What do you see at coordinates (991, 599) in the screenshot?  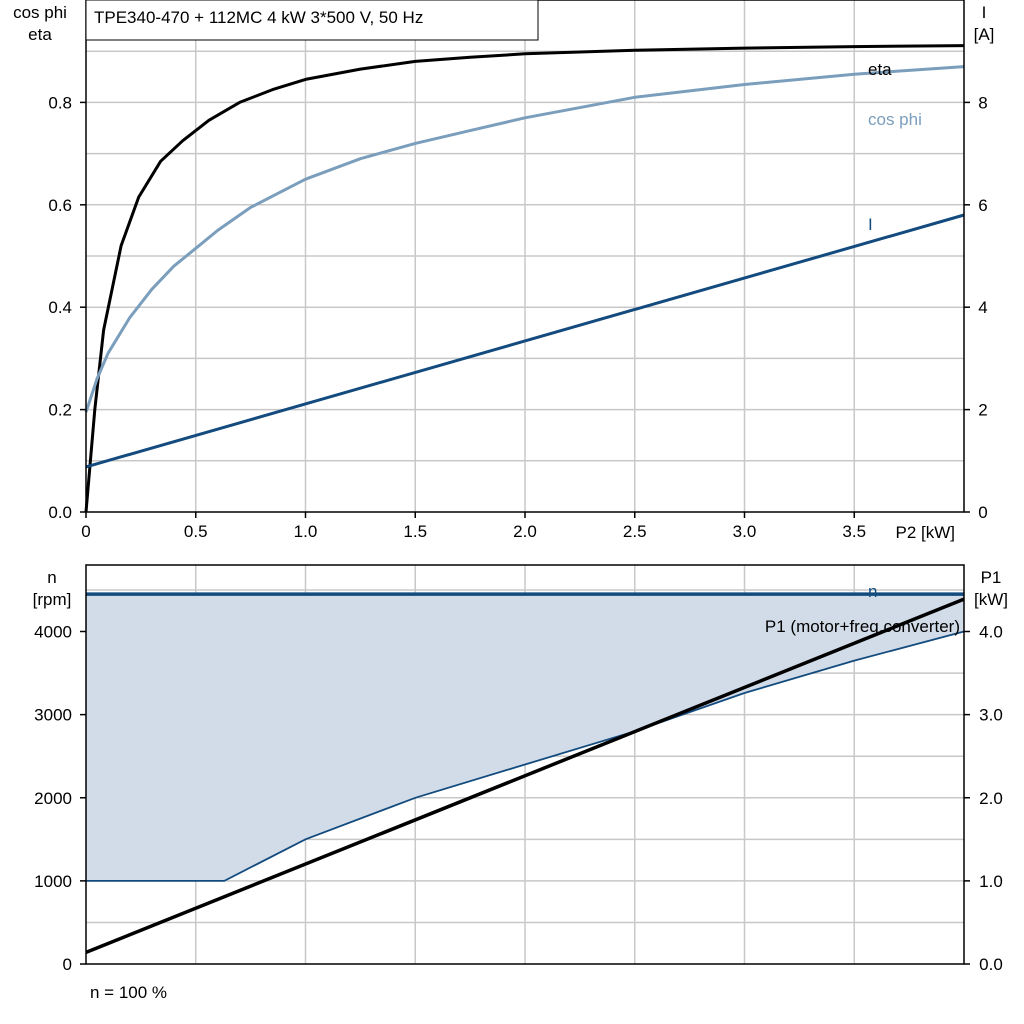 I see `bottom-right-axis-label-line2: [kW]` at bounding box center [991, 599].